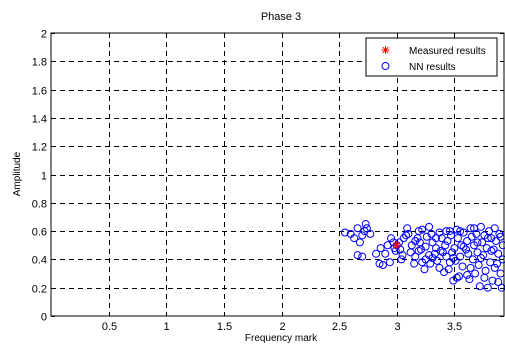 The image size is (505, 345). What do you see at coordinates (44, 318) in the screenshot?
I see `y-tick-label: 0` at bounding box center [44, 318].